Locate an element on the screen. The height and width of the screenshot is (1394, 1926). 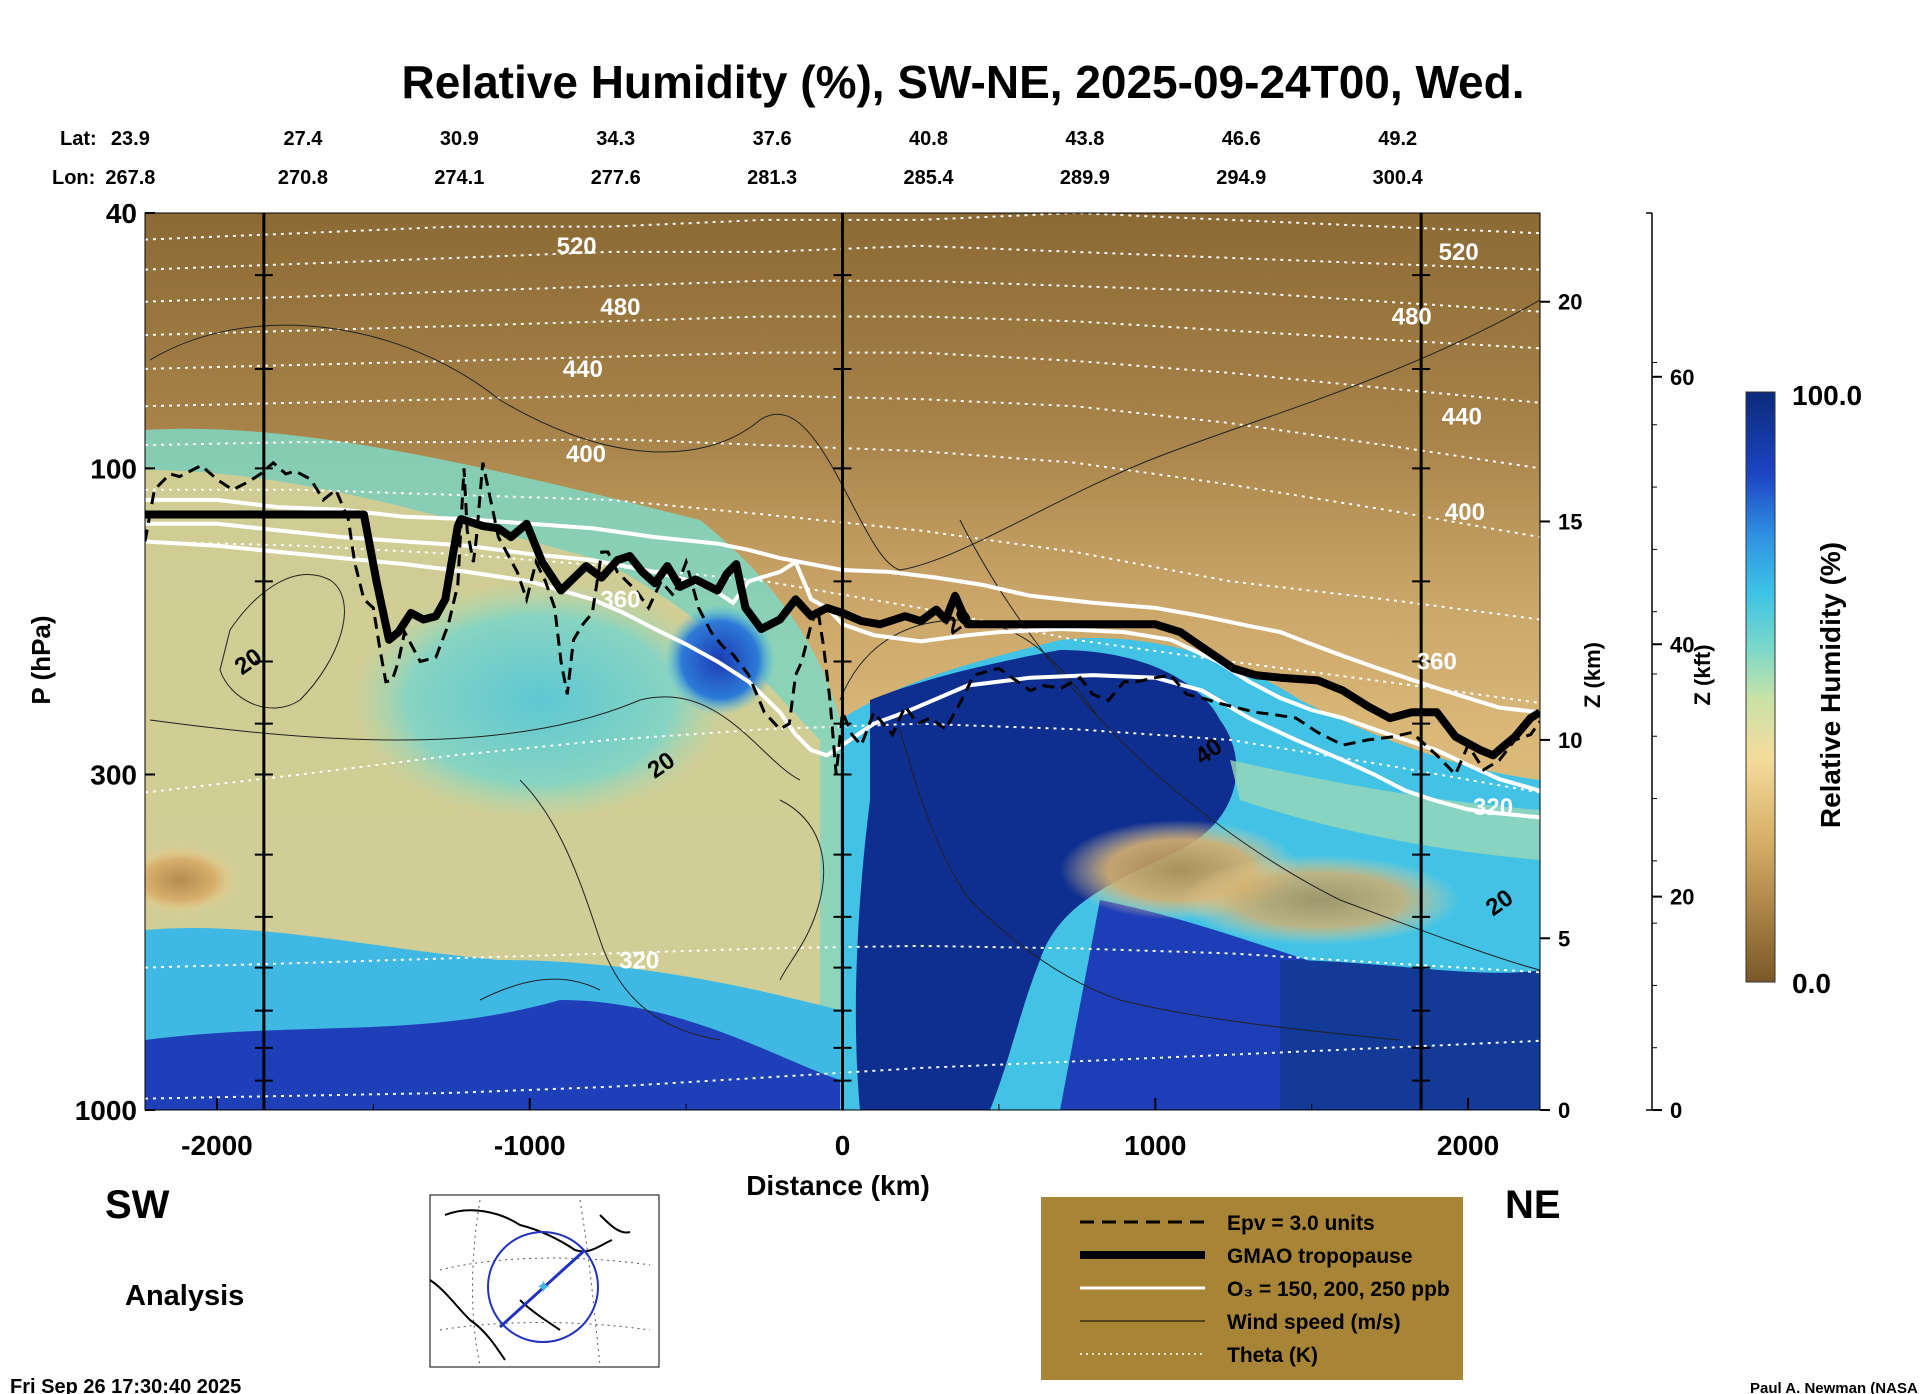
lat-value: 49.2 is located at coordinates (1397, 139).